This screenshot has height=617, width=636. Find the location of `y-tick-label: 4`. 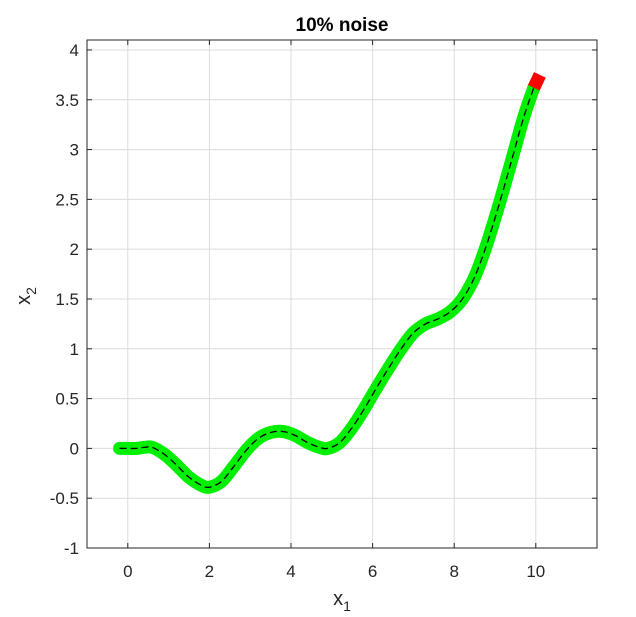

y-tick-label: 4 is located at coordinates (74, 50).